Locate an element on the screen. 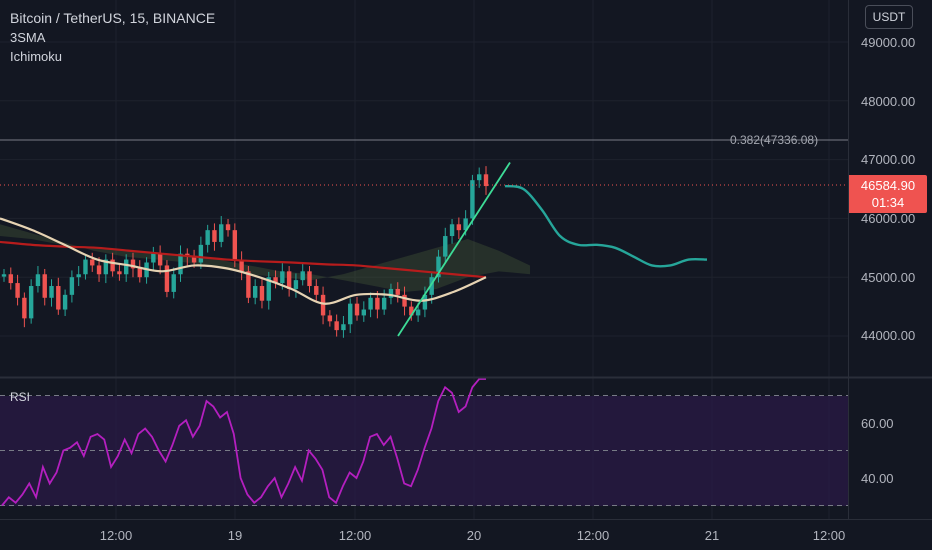 This screenshot has height=550, width=932. trendline is located at coordinates (454, 249).